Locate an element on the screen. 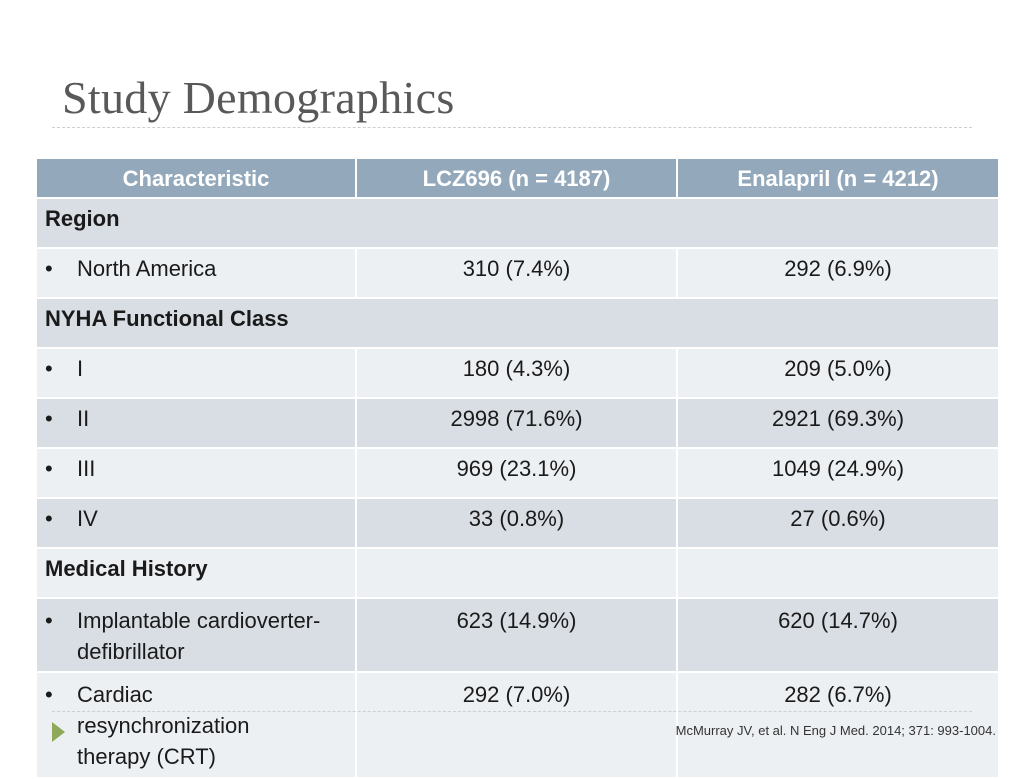 This screenshot has width=1024, height=779. section-label: Region is located at coordinates (517, 223).